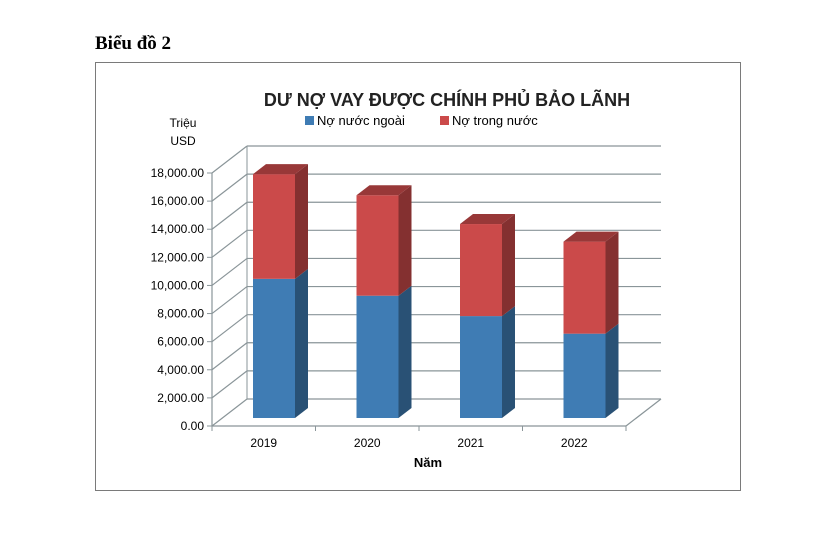  What do you see at coordinates (180, 314) in the screenshot?
I see `y-tick-label: 8,000.00` at bounding box center [180, 314].